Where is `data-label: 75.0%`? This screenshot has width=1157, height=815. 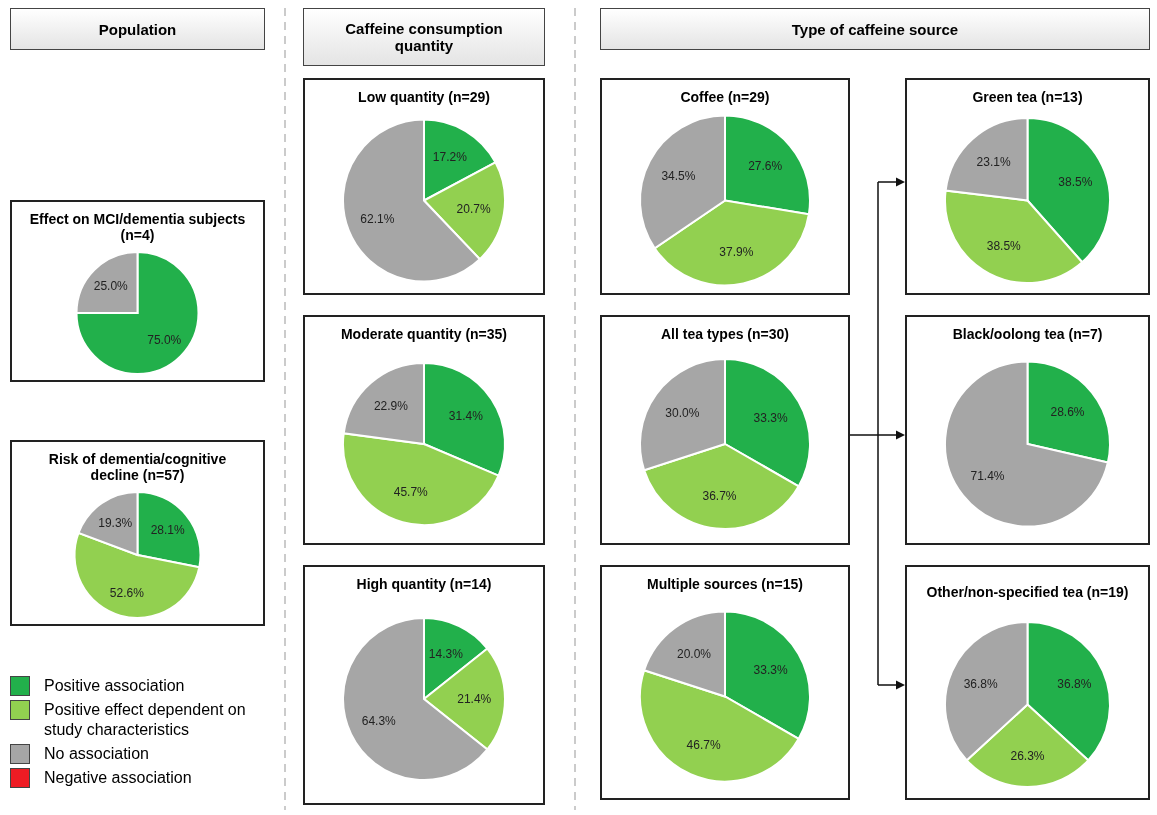 data-label: 75.0% is located at coordinates (164, 339).